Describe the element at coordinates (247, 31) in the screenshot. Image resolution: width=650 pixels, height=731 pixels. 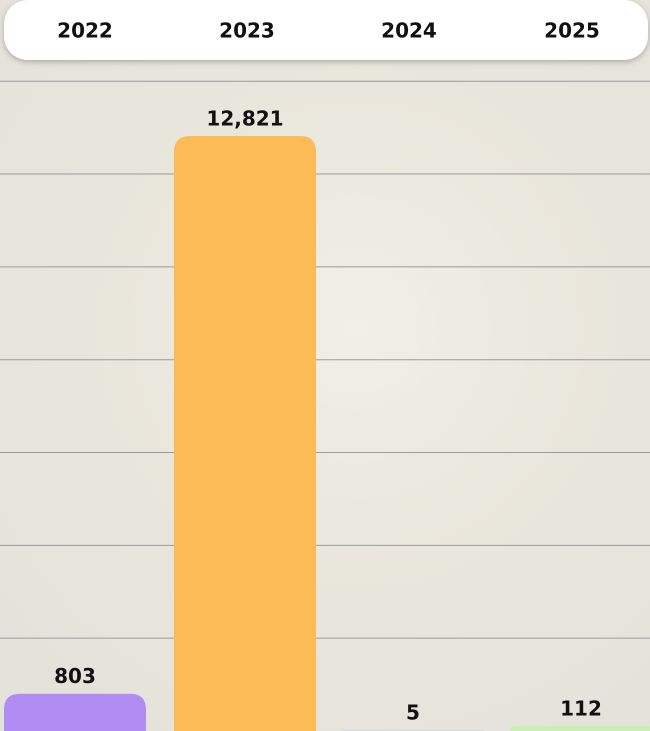
I see `year-label: 2023` at that location.